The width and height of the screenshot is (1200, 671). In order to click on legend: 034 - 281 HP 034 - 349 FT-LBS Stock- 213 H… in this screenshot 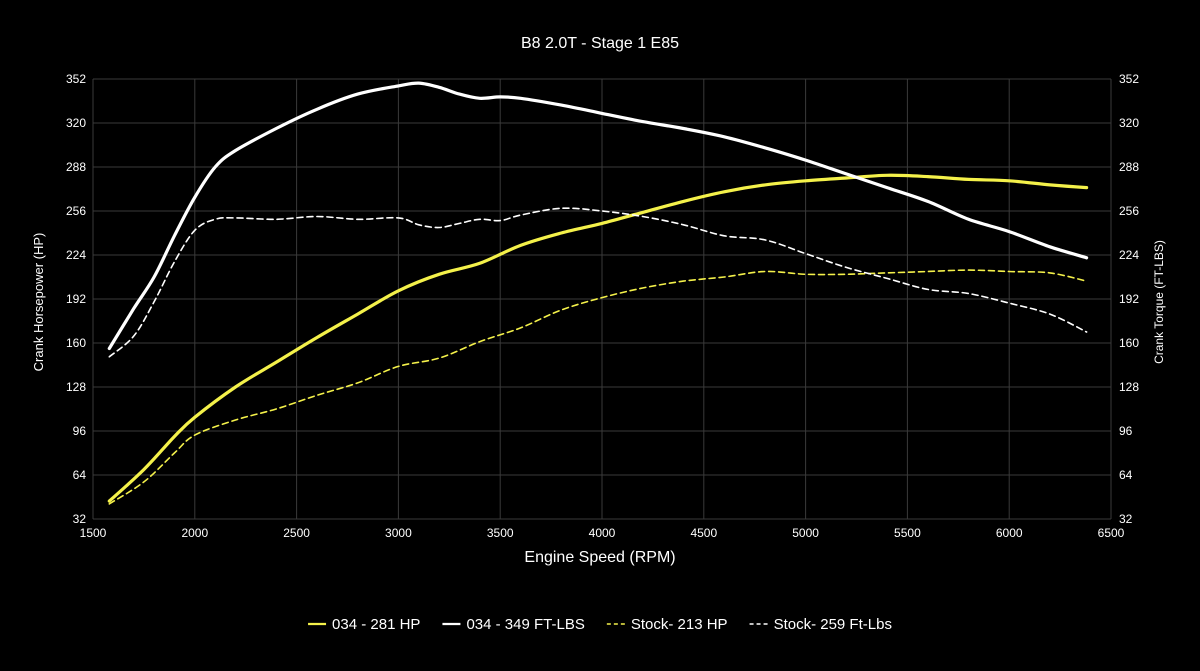, I will do `click(600, 624)`.